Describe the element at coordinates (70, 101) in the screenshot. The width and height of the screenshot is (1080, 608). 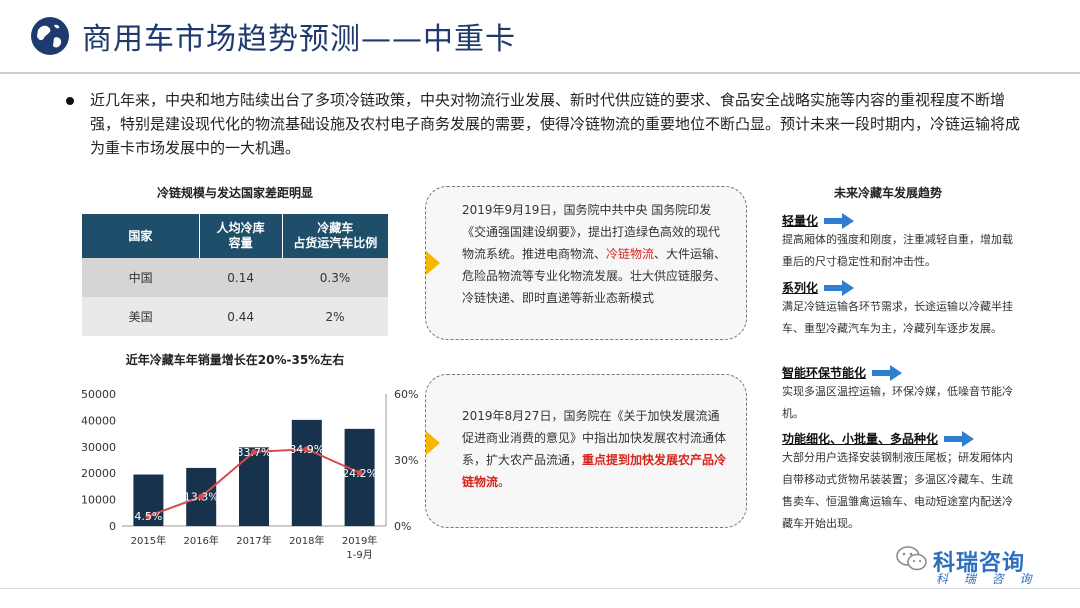
I see `bullet-icon` at that location.